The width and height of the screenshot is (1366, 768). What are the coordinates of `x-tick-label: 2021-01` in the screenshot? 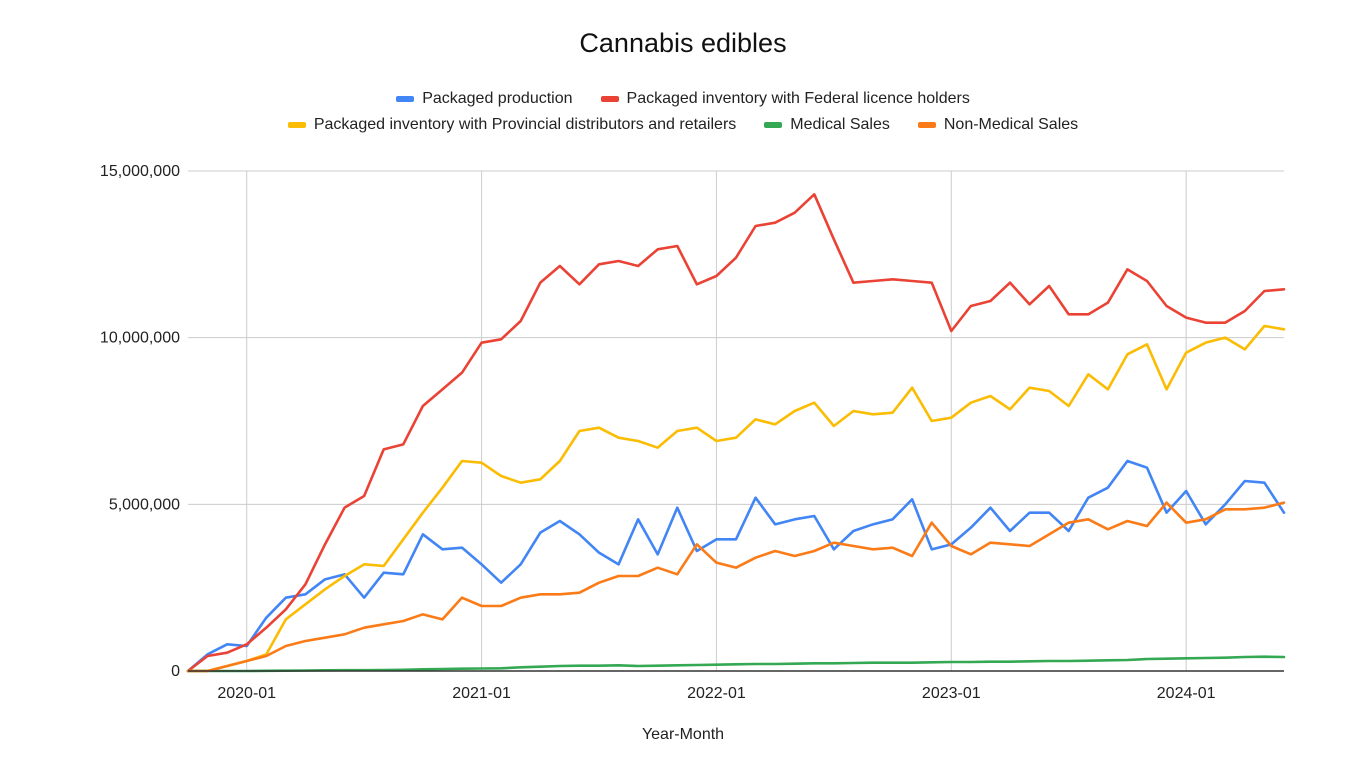 It's located at (481, 693).